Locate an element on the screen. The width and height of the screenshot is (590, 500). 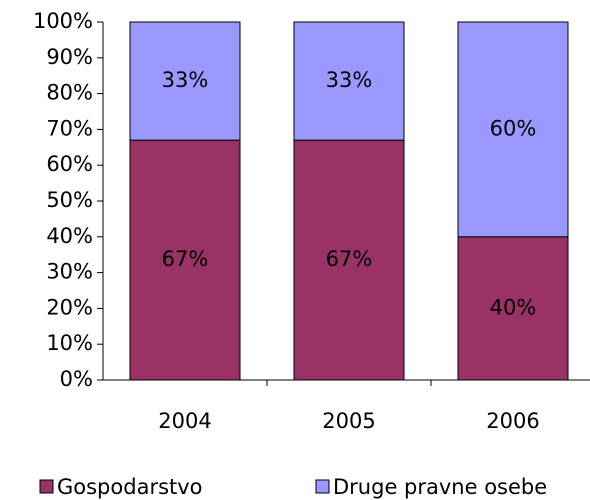
legend-label: Druge pravne osebe is located at coordinates (440, 487).